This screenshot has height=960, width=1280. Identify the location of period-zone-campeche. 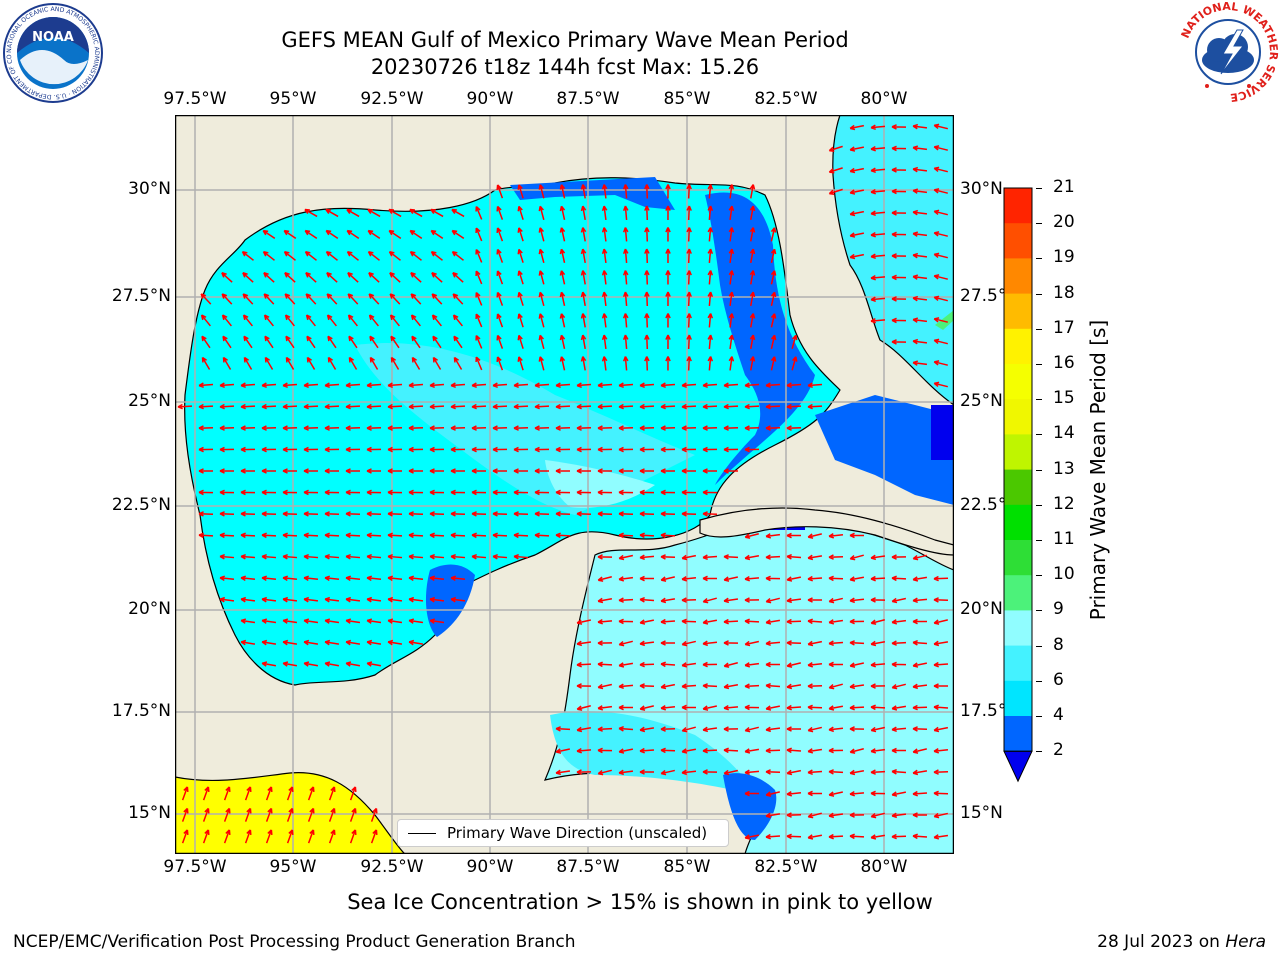
(450, 600).